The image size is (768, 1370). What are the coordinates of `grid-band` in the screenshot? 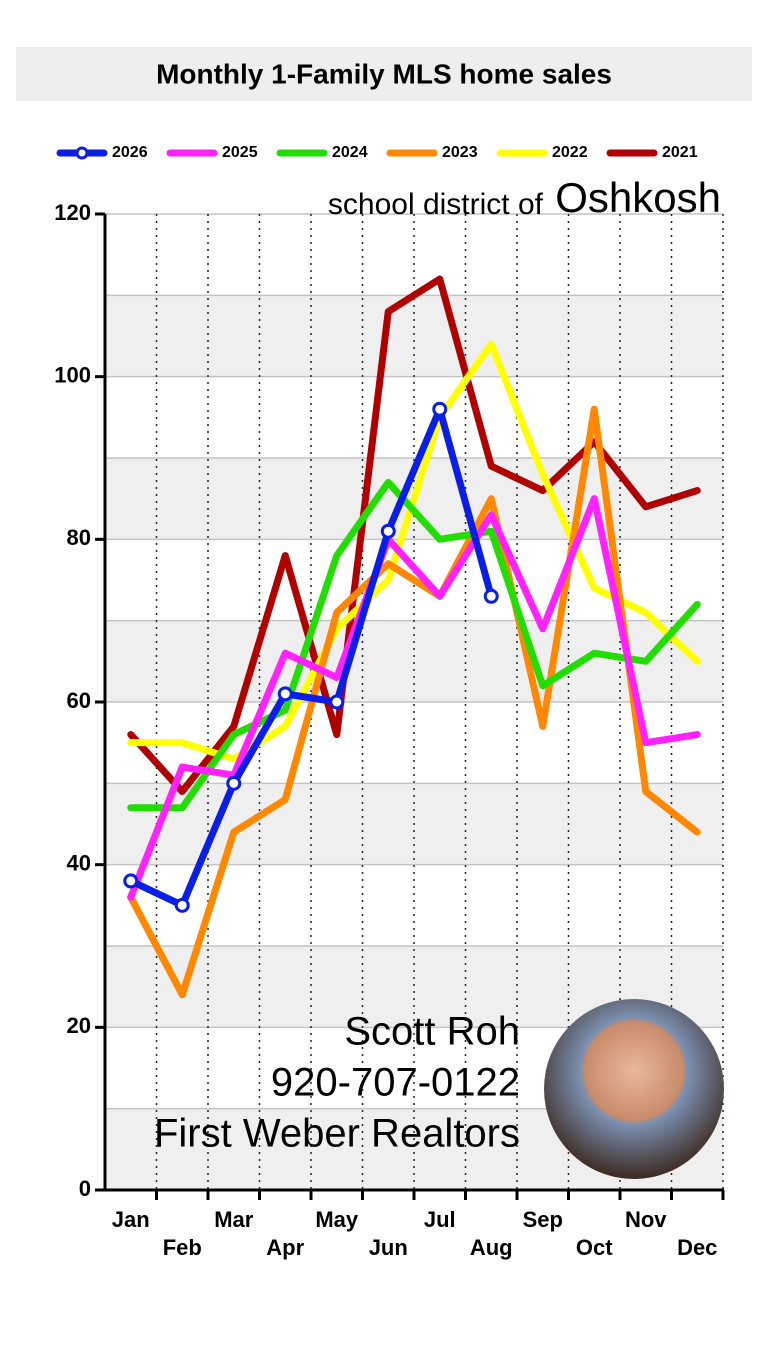 It's located at (414, 336).